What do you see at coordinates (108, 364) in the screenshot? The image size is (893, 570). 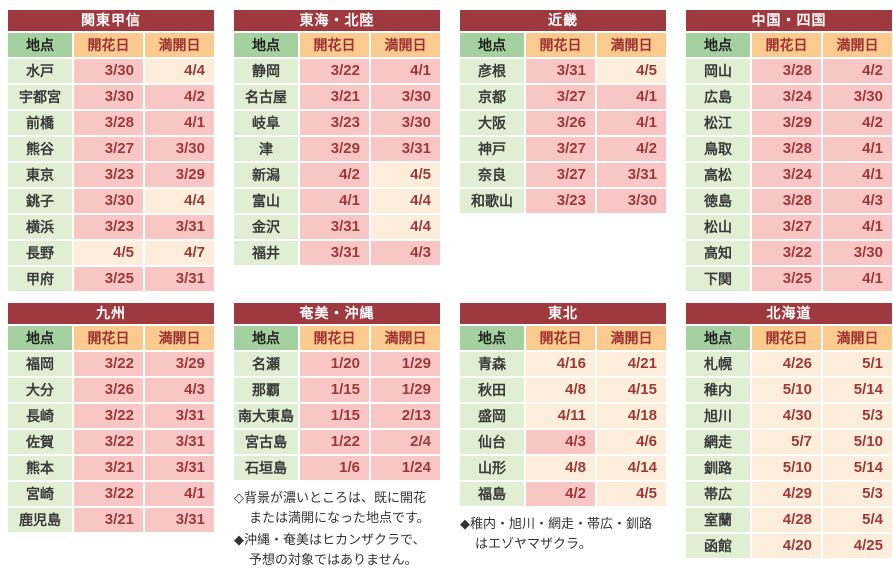 I see `kaika-date-cell: 3/22` at bounding box center [108, 364].